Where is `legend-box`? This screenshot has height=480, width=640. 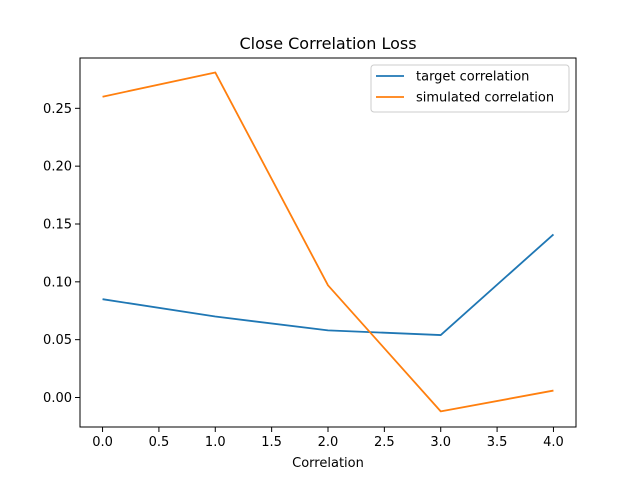
legend-box is located at coordinates (470, 88).